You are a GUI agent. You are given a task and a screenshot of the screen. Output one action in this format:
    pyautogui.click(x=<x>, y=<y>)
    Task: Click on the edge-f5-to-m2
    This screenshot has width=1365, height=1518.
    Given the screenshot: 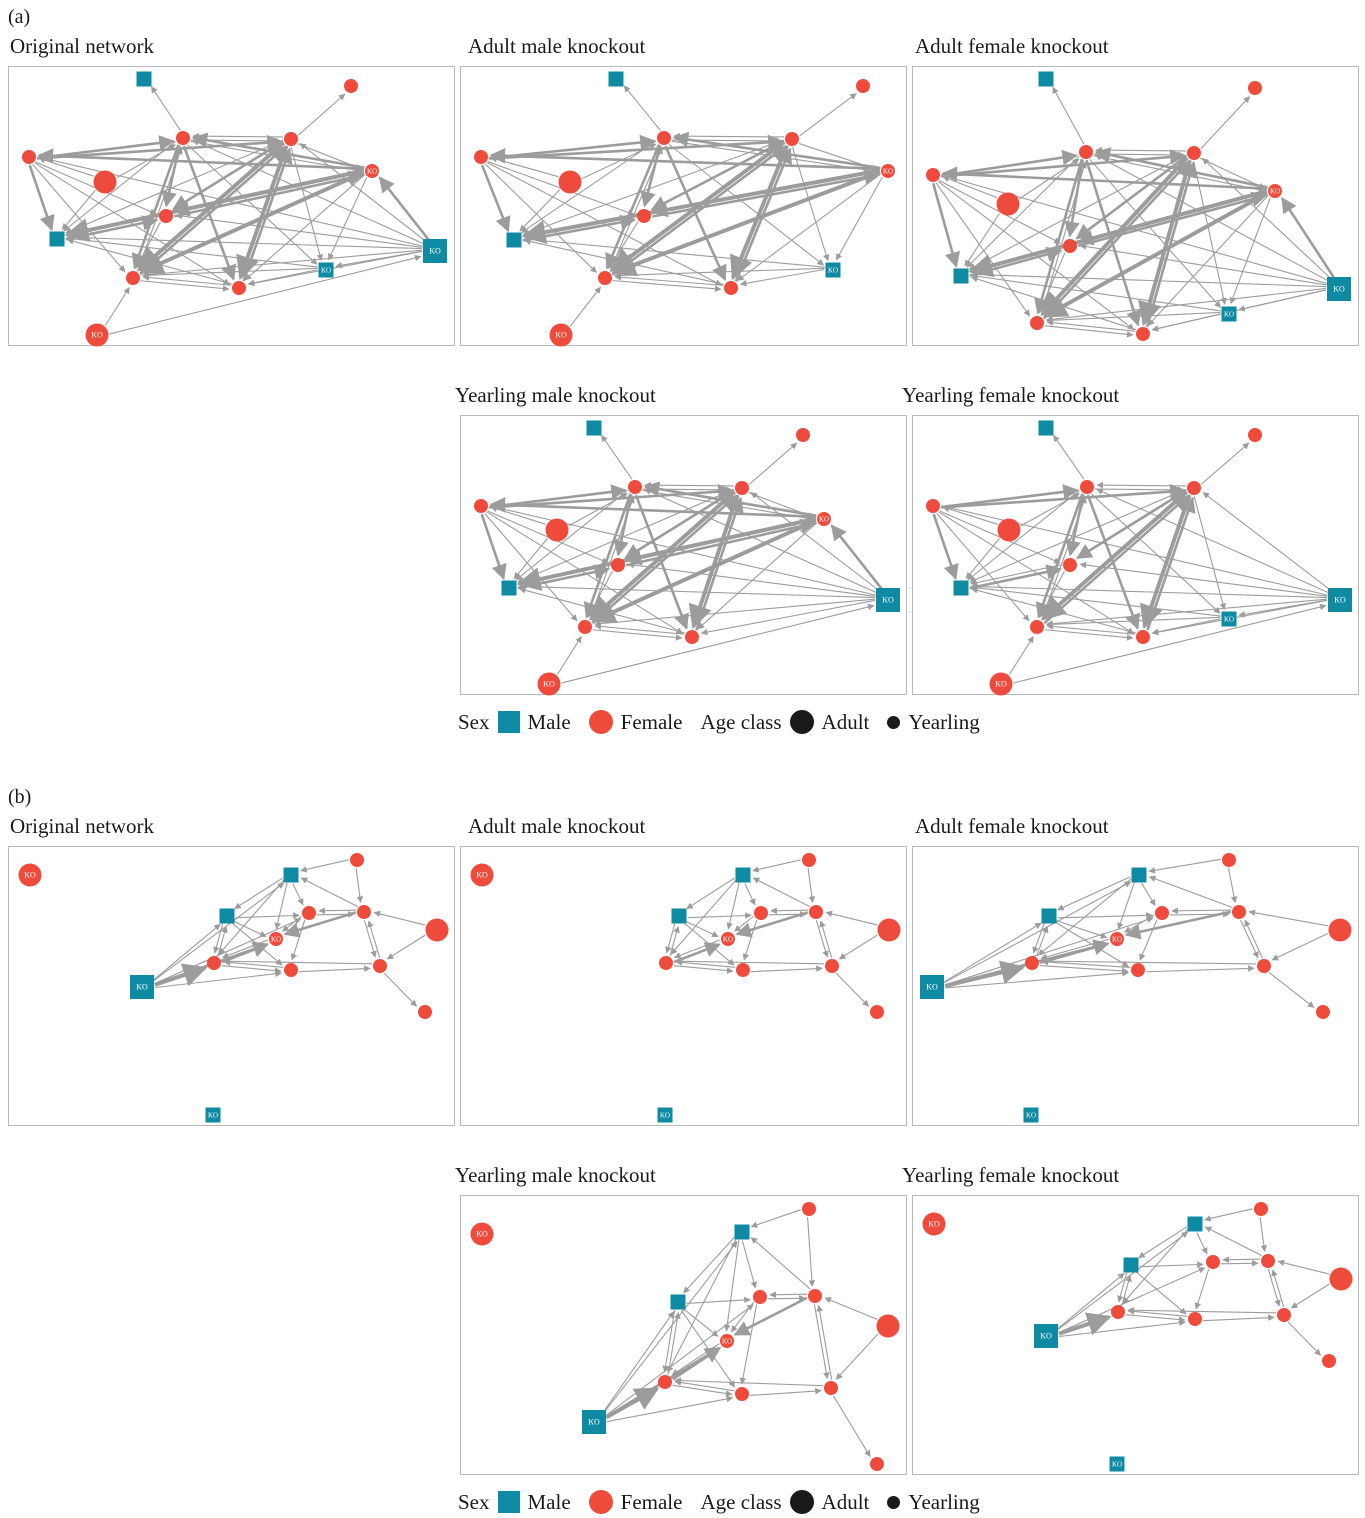 What is the action you would take?
    pyautogui.click(x=222, y=941)
    